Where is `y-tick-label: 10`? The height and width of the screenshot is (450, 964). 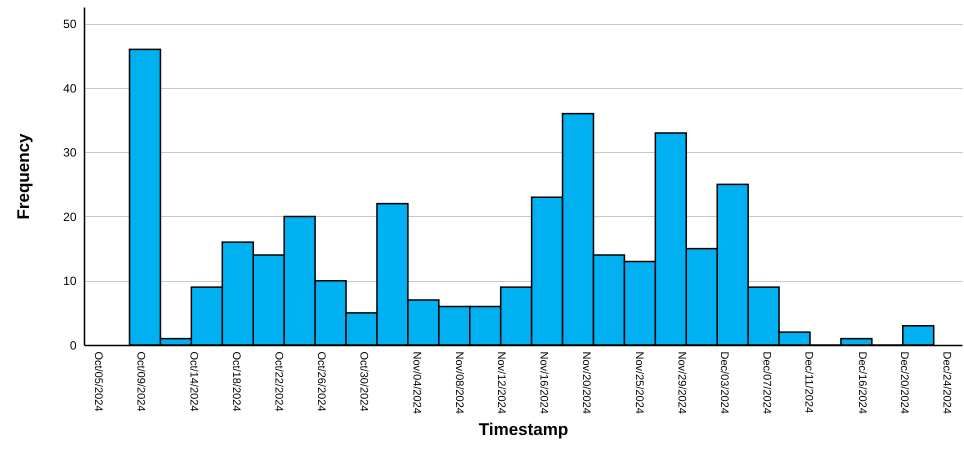 y-tick-label: 10 is located at coordinates (70, 281).